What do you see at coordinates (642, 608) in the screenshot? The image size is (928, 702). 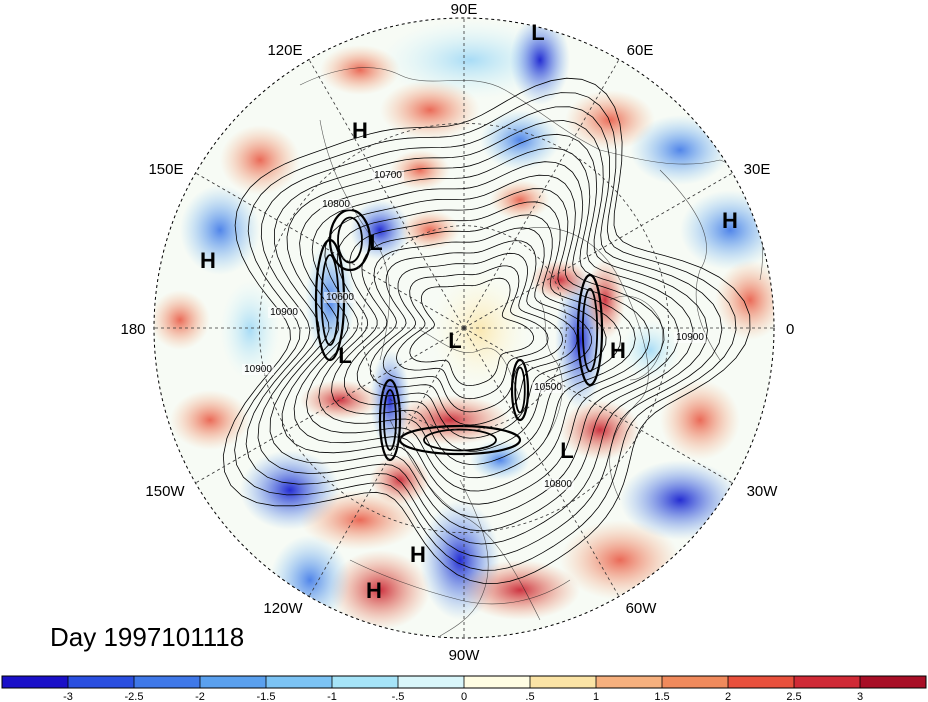 I see `lon-60w-label: 60W` at bounding box center [642, 608].